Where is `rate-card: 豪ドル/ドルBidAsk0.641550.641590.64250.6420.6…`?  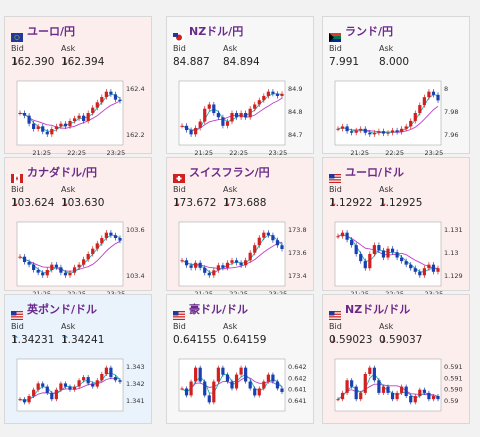 rate-card: 豪ドル/ドルBidAsk0.641550.641590.64250.6420.6… is located at coordinates (240, 359).